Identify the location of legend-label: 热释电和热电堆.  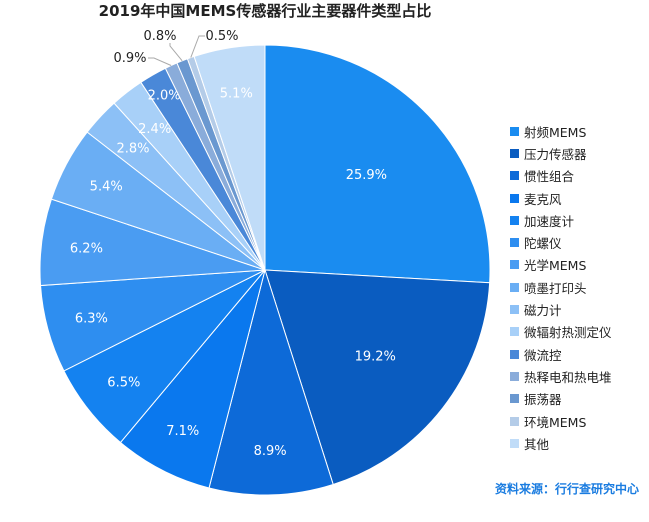
(568, 377).